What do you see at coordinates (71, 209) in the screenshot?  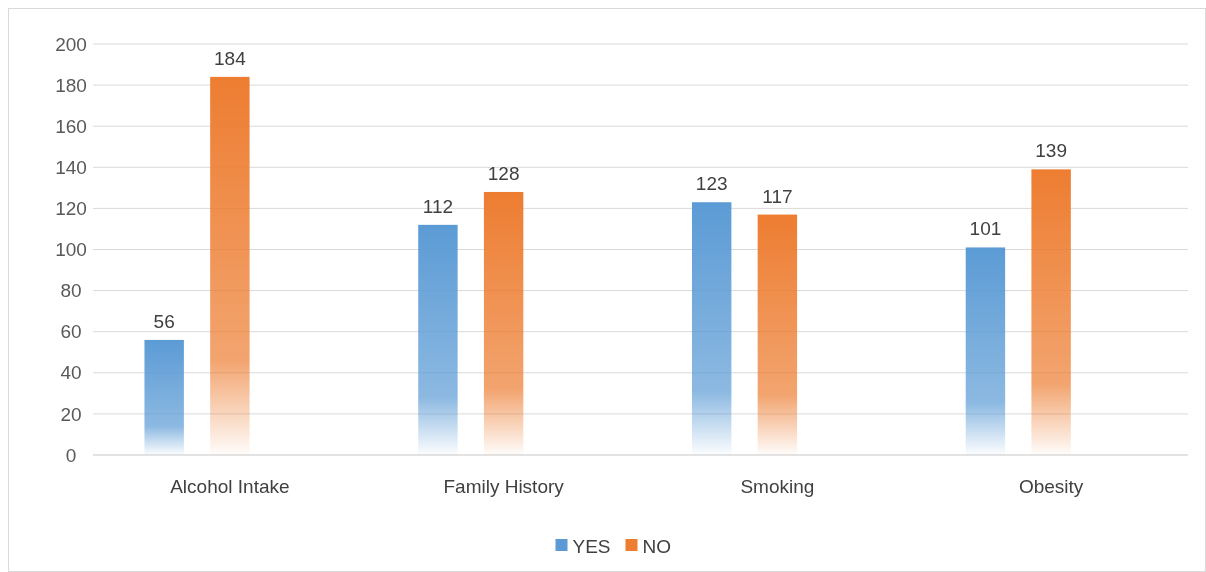 I see `y-tick-label: 120` at bounding box center [71, 209].